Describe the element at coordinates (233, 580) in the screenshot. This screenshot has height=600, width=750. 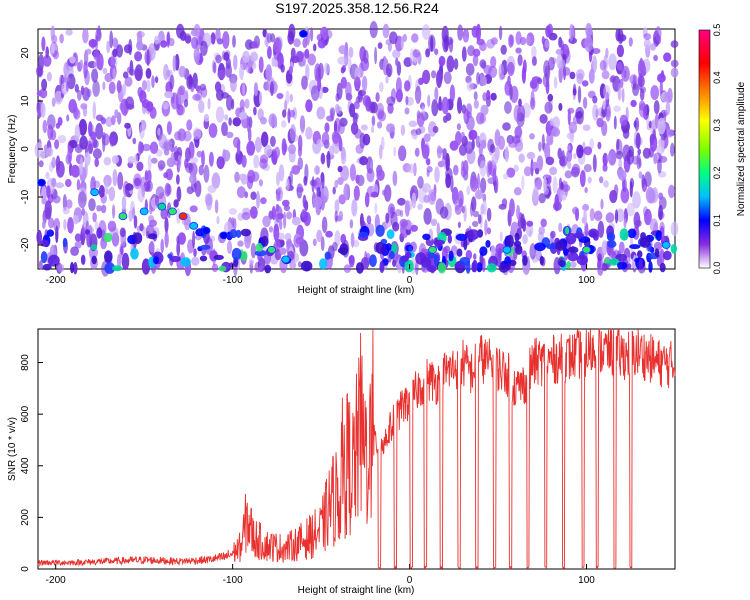
I see `x-tick-label: -100` at that location.